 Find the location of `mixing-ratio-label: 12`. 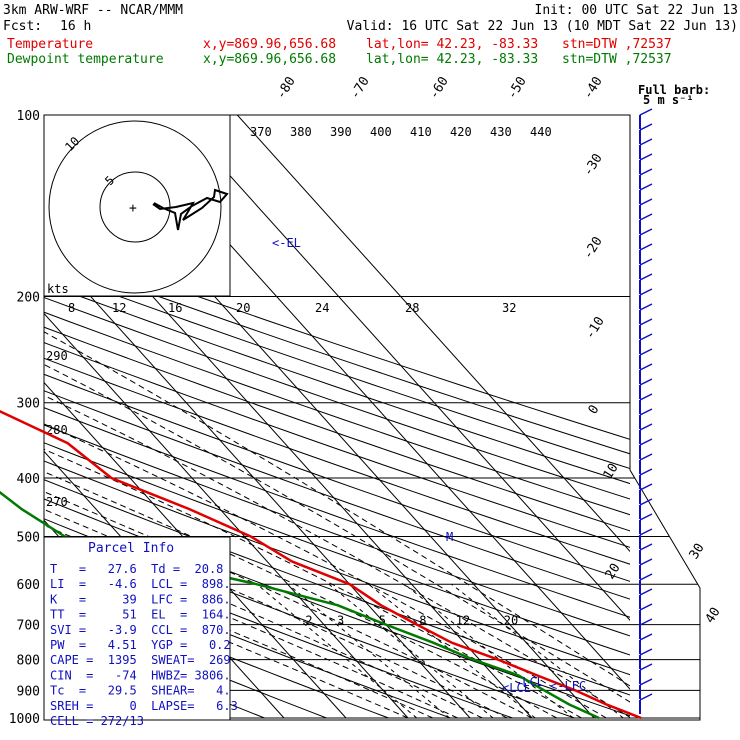

mixing-ratio-label: 12 is located at coordinates (463, 620).